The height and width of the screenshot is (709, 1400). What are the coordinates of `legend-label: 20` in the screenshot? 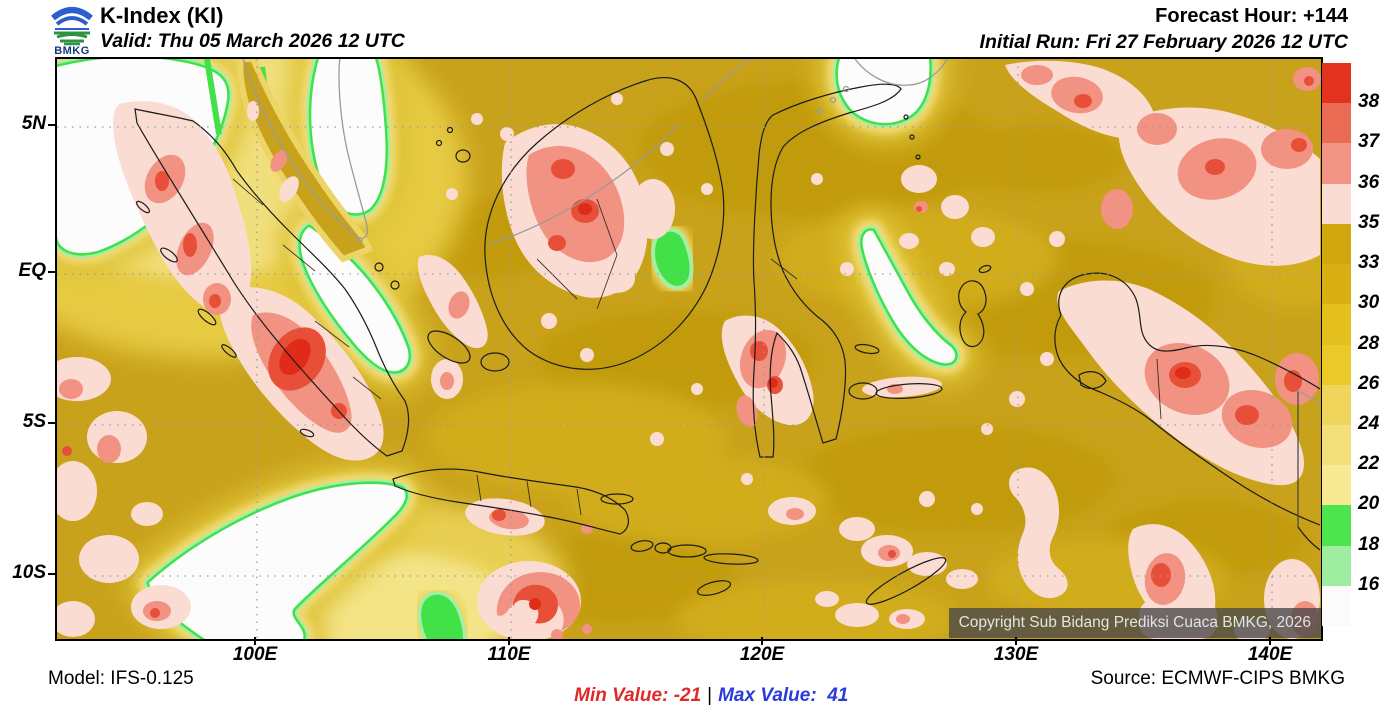 It's located at (1369, 504).